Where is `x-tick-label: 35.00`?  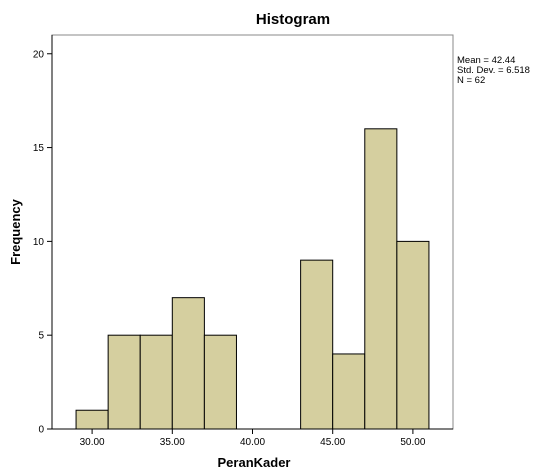
x-tick-label: 35.00 is located at coordinates (172, 442).